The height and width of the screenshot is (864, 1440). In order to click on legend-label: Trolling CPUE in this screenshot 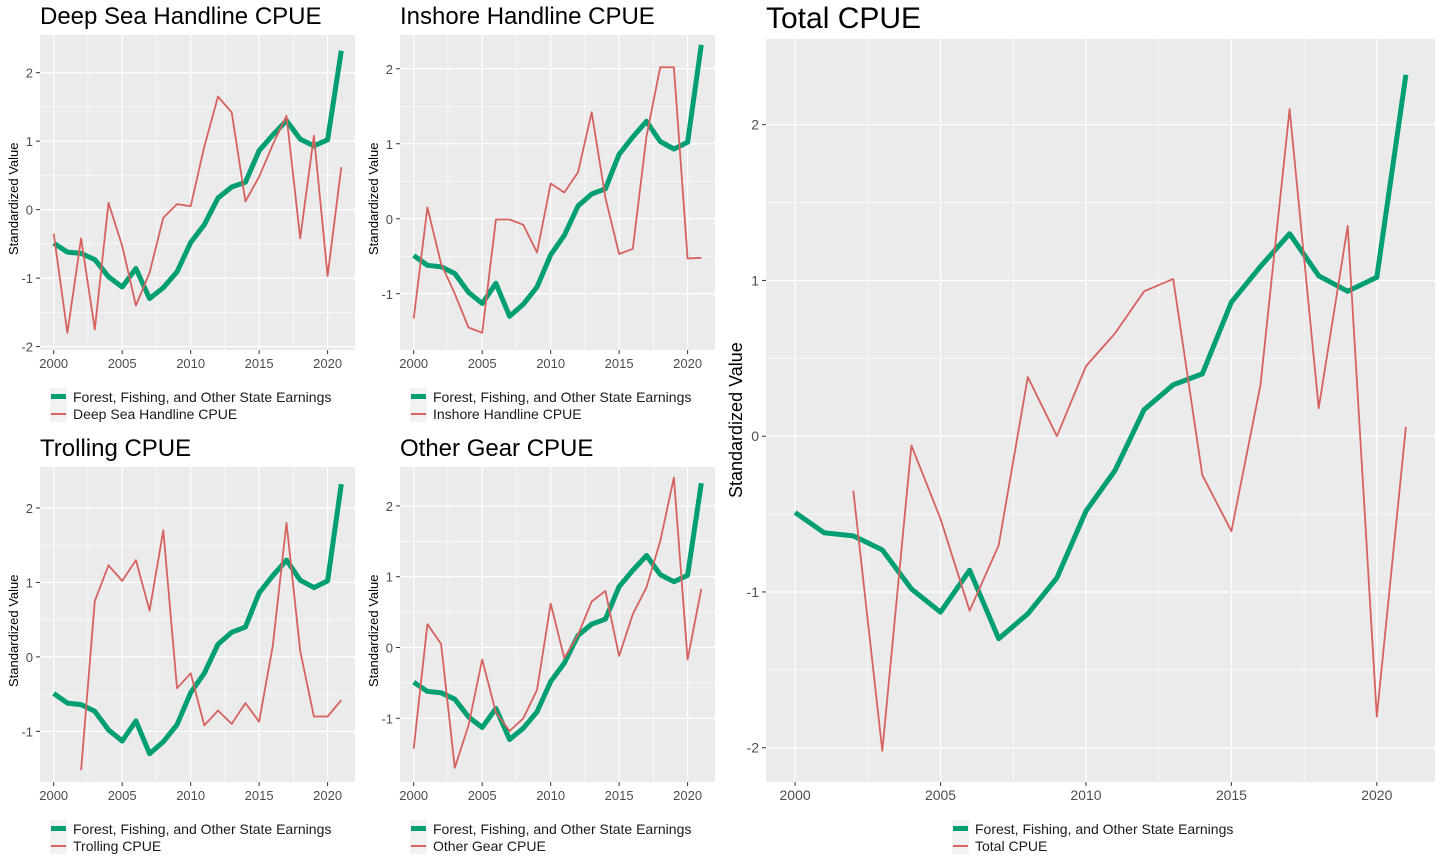, I will do `click(117, 845)`.